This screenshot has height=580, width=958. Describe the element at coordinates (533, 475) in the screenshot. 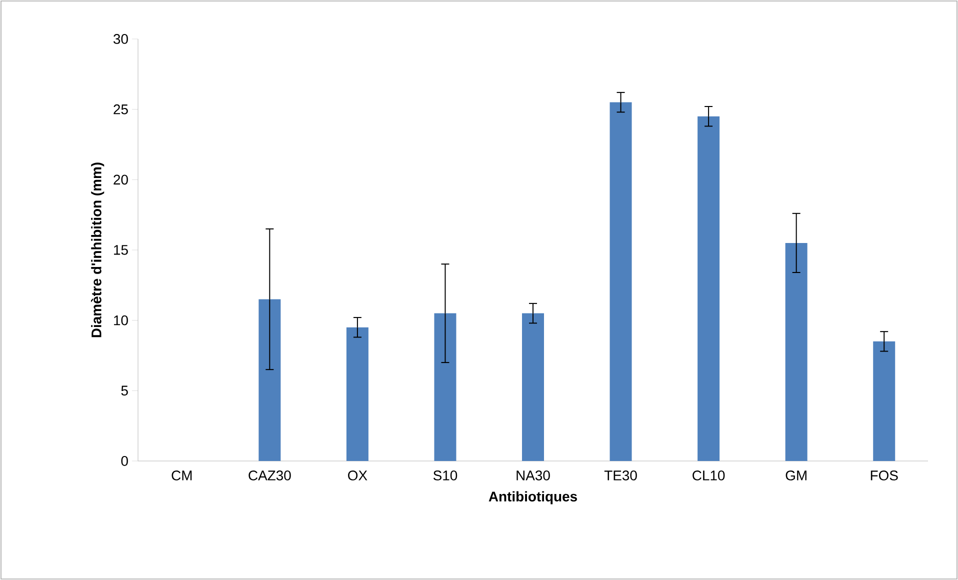

I see `x-tick-label: NA30` at that location.